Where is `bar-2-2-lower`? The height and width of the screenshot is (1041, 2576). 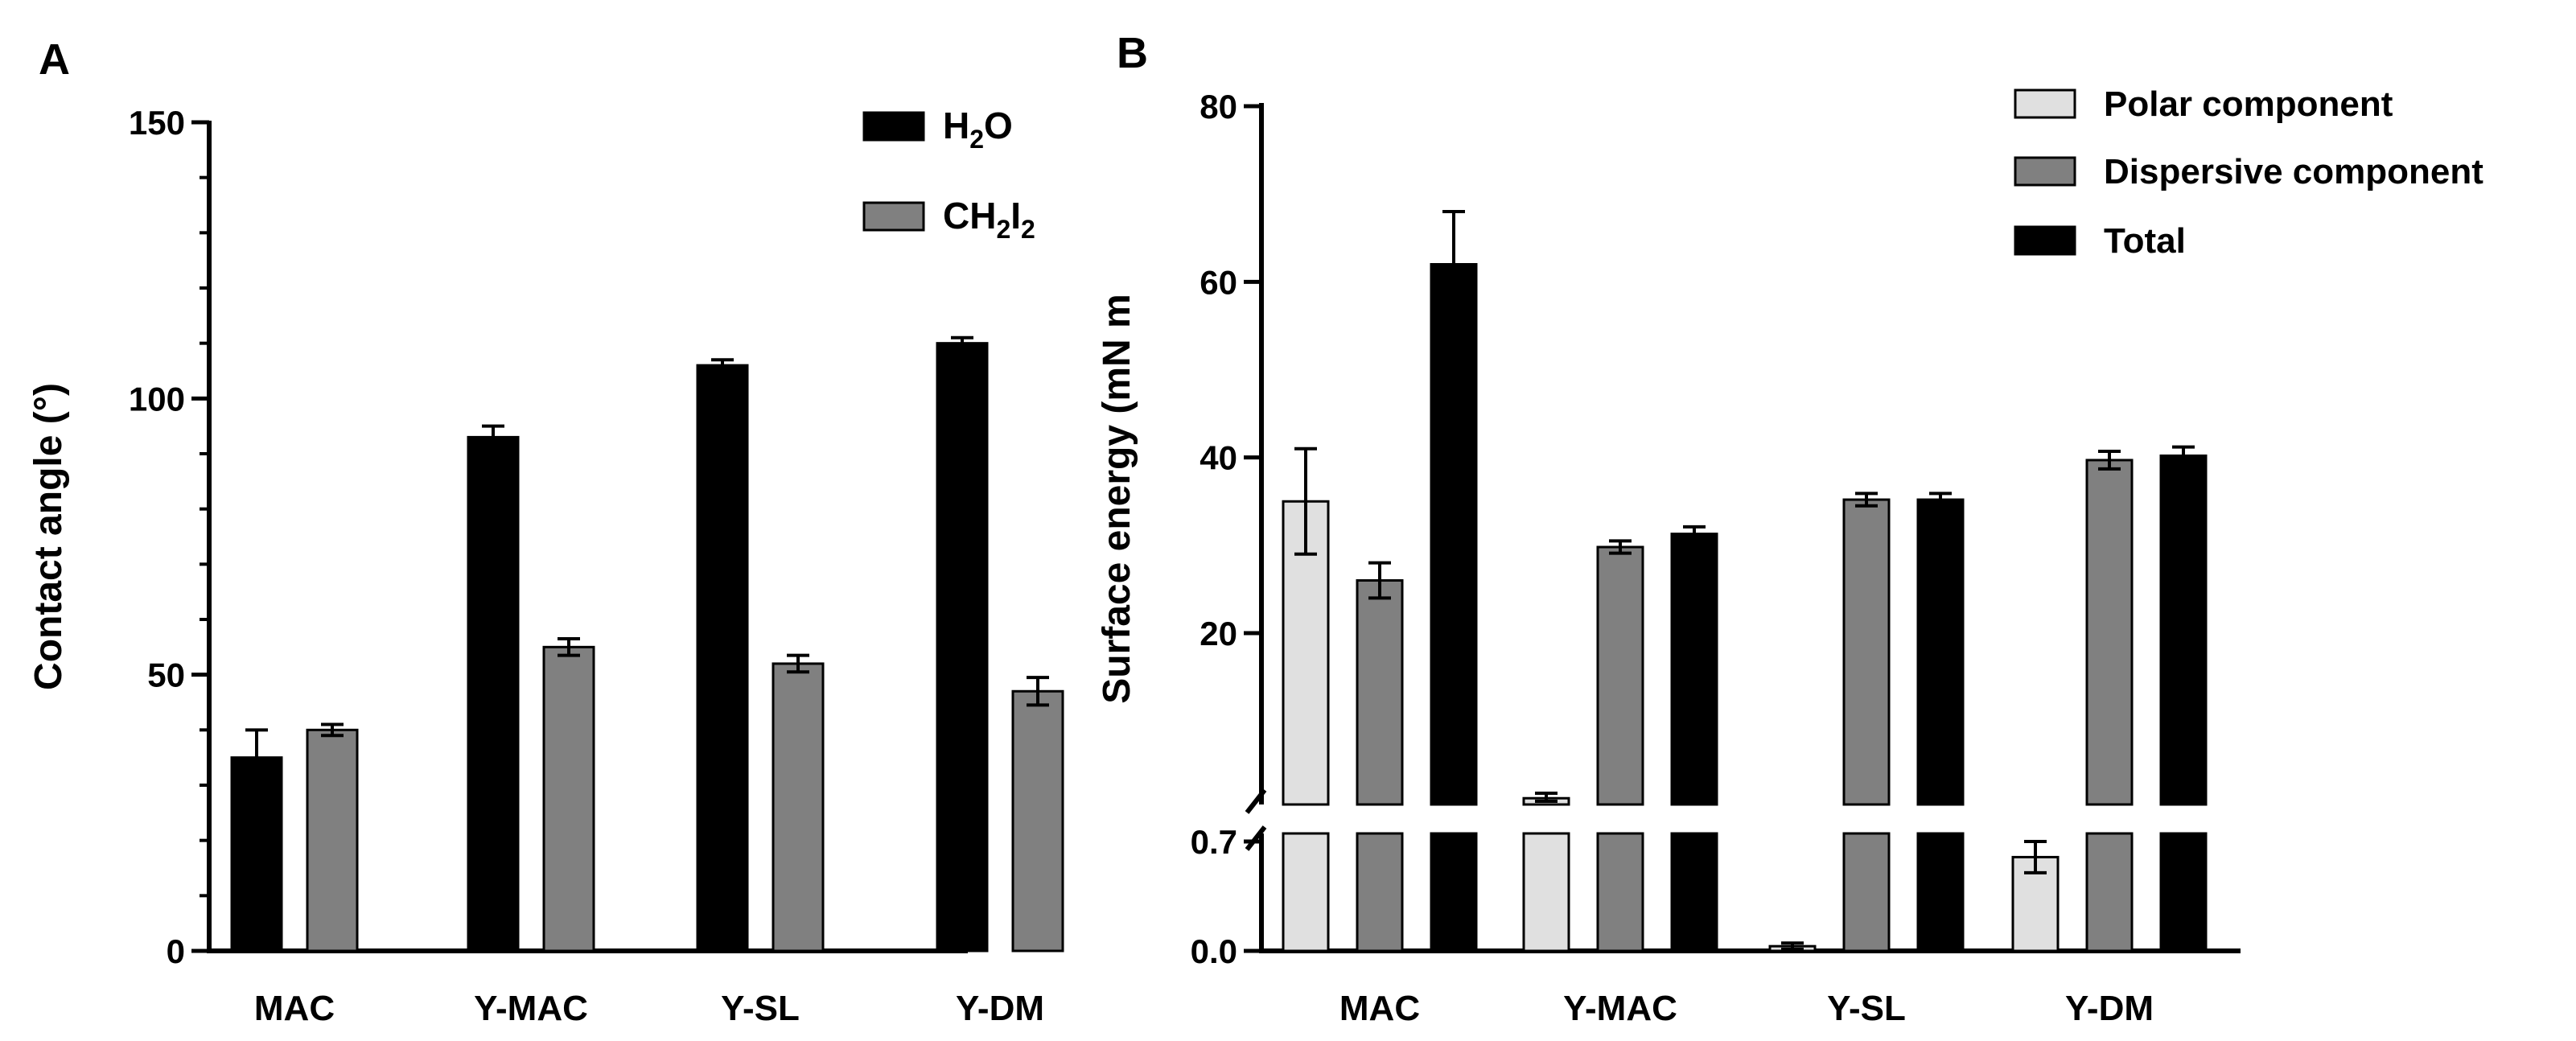 bar-2-2-lower is located at coordinates (1940, 892).